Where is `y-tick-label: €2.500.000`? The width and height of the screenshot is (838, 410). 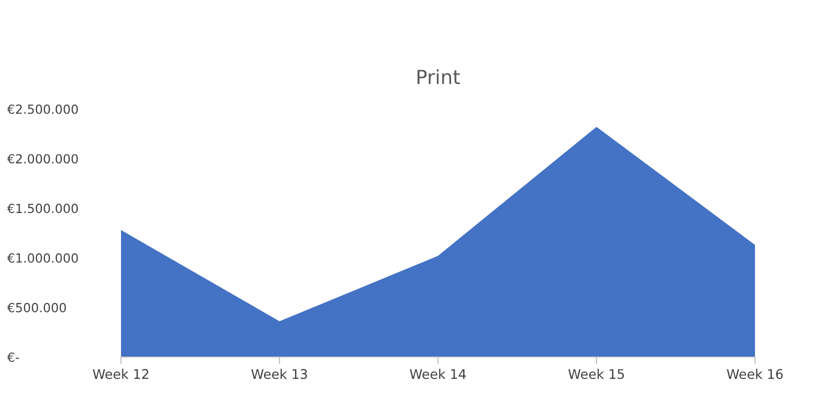 y-tick-label: €2.500.000 is located at coordinates (42, 109).